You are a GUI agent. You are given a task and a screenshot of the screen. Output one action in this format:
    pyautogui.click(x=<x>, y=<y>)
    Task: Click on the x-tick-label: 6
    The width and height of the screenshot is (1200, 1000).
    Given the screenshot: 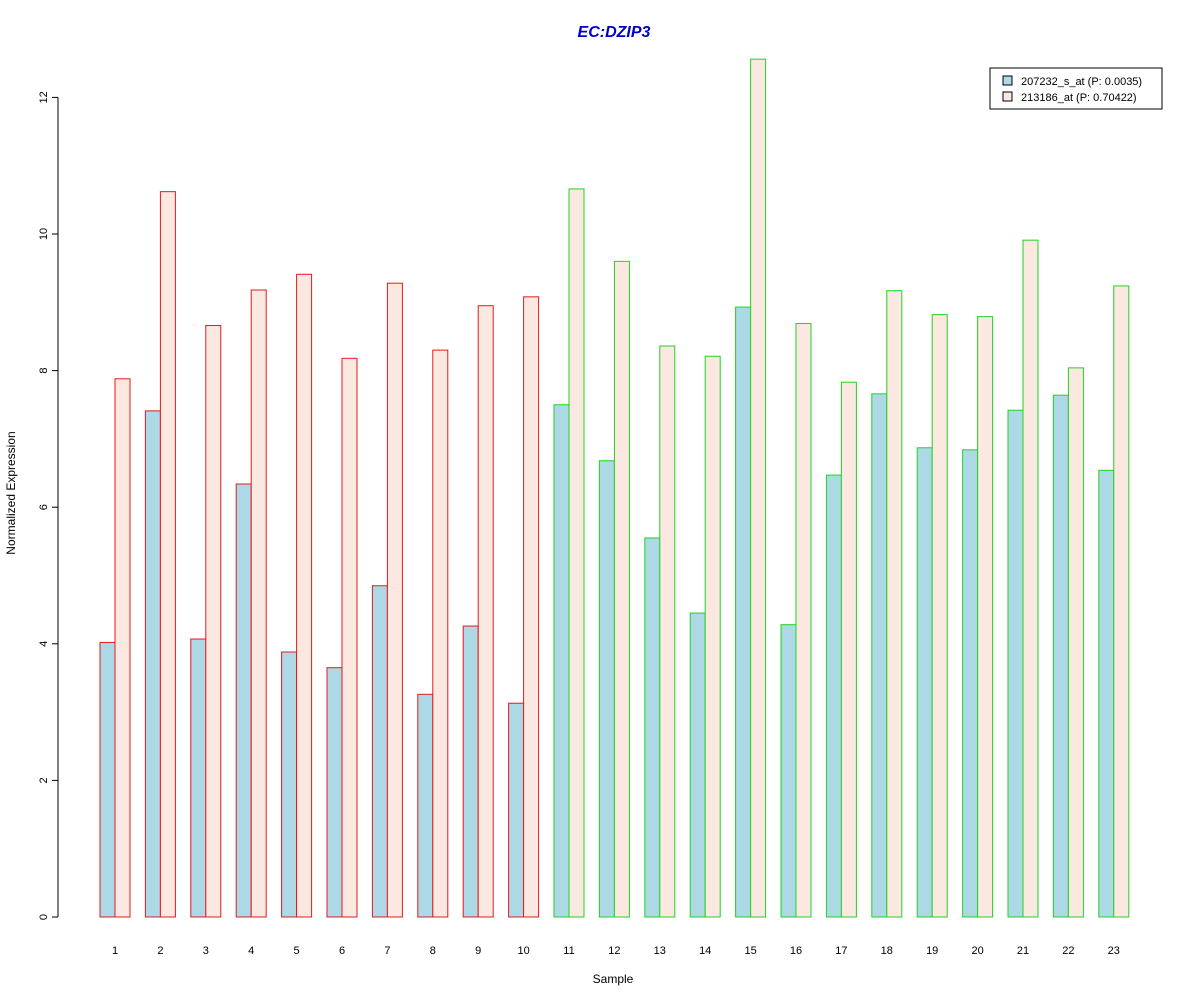 What is the action you would take?
    pyautogui.click(x=342, y=951)
    